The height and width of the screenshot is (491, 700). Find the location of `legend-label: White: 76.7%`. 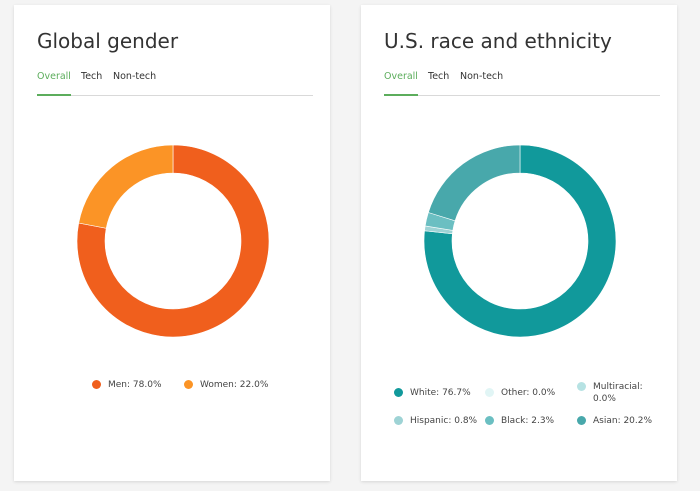

legend-label: White: 76.7% is located at coordinates (440, 393).